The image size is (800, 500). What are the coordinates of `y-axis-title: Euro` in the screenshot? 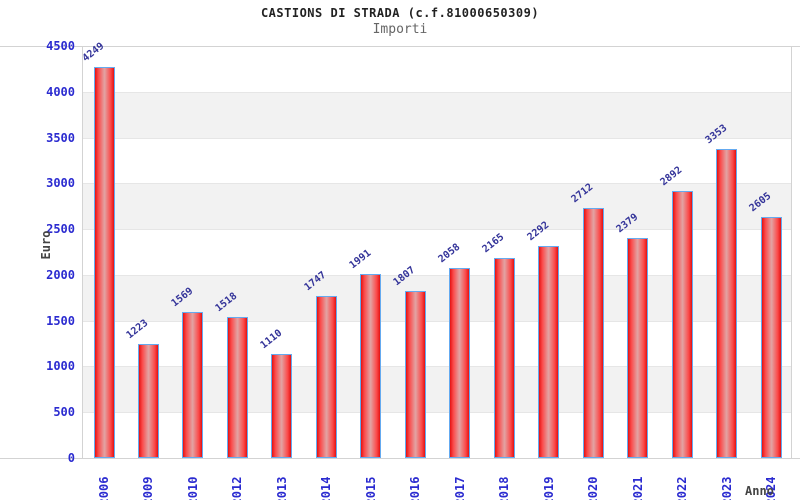 It's located at (46, 245).